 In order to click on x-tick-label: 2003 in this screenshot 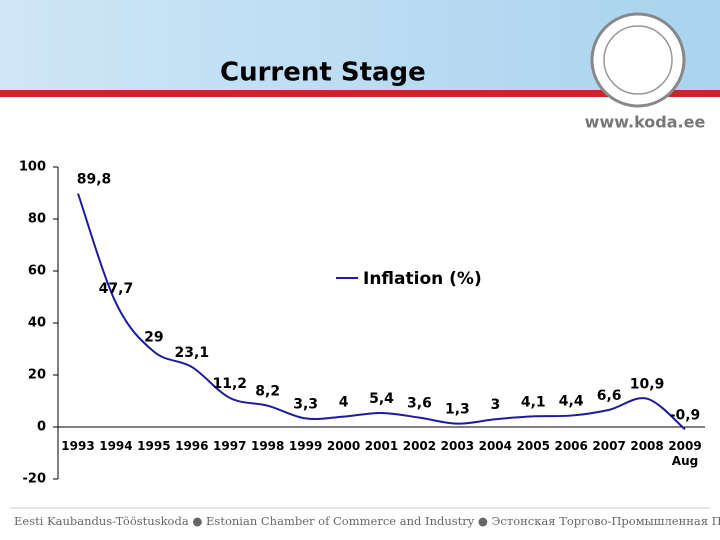, I will do `click(457, 446)`.